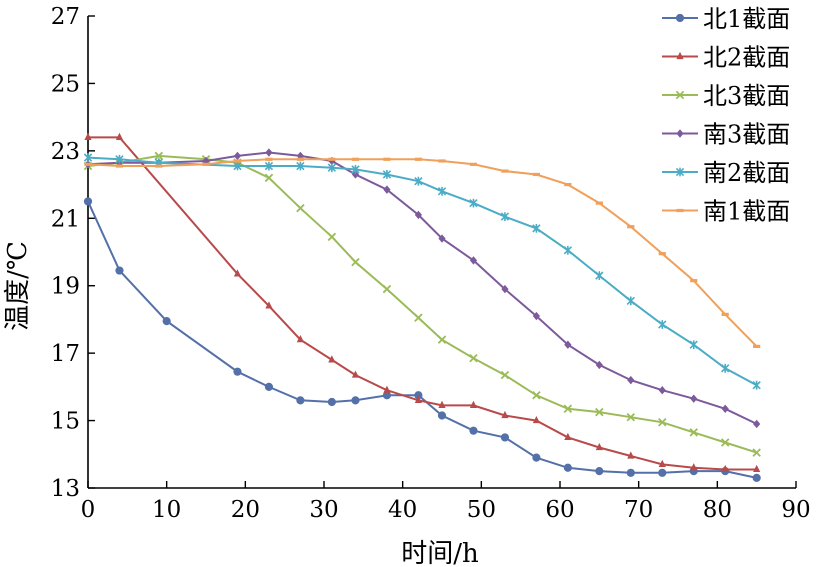 The image size is (824, 567). Describe the element at coordinates (638, 510) in the screenshot. I see `x-tick-label: 70` at that location.